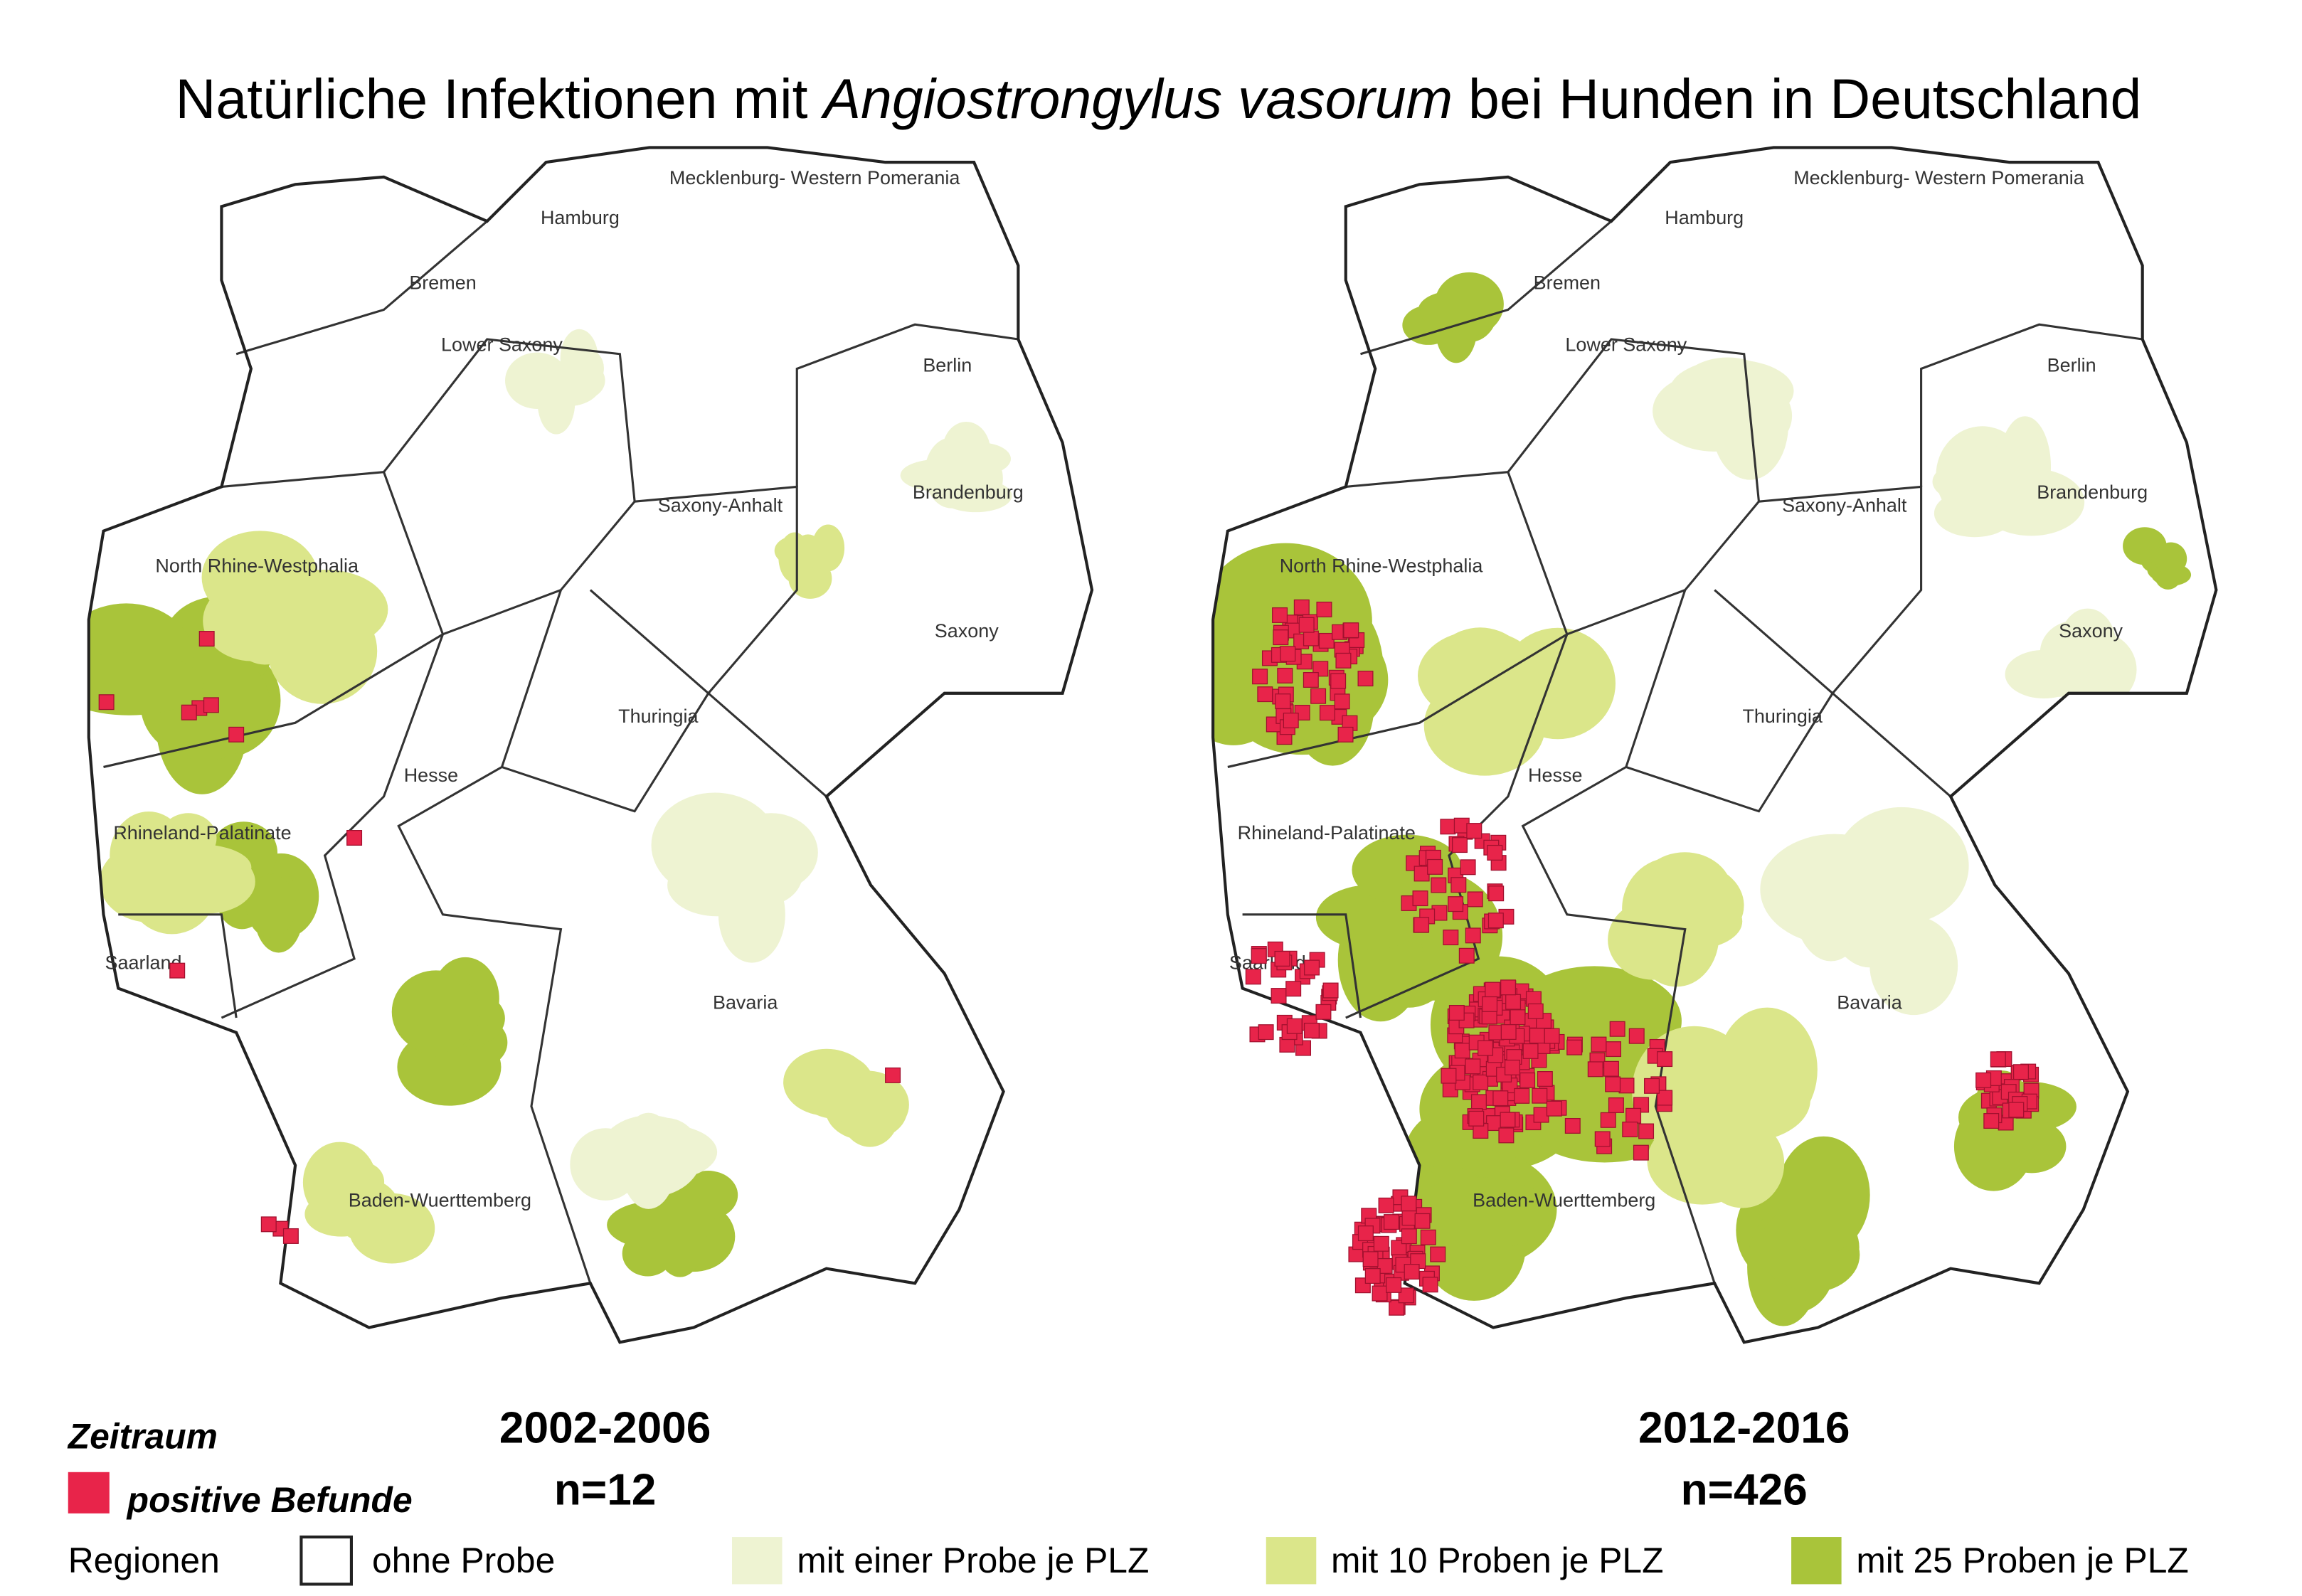 This screenshot has height=1596, width=2302. I want to click on legend-label: mit 10 Proben je PLZ, so click(1497, 1560).